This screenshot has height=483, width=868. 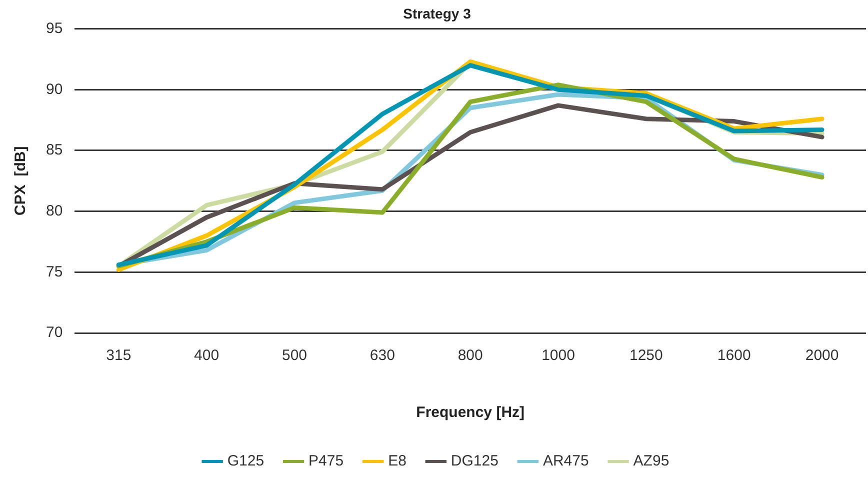 I want to click on x-tick-label: 400, so click(x=207, y=355).